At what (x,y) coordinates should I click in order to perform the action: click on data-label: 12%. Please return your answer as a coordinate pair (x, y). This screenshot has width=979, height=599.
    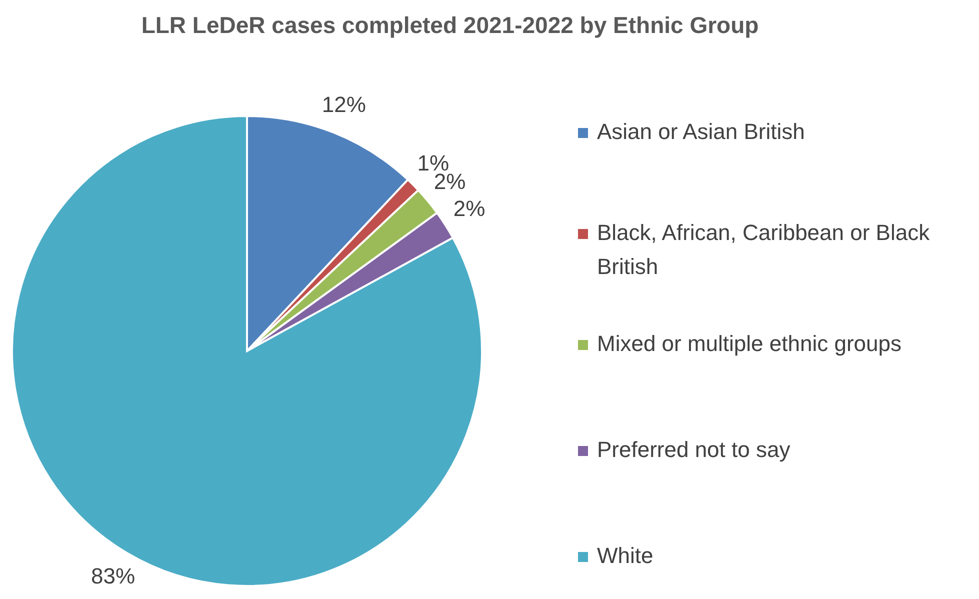
    Looking at the image, I should click on (344, 105).